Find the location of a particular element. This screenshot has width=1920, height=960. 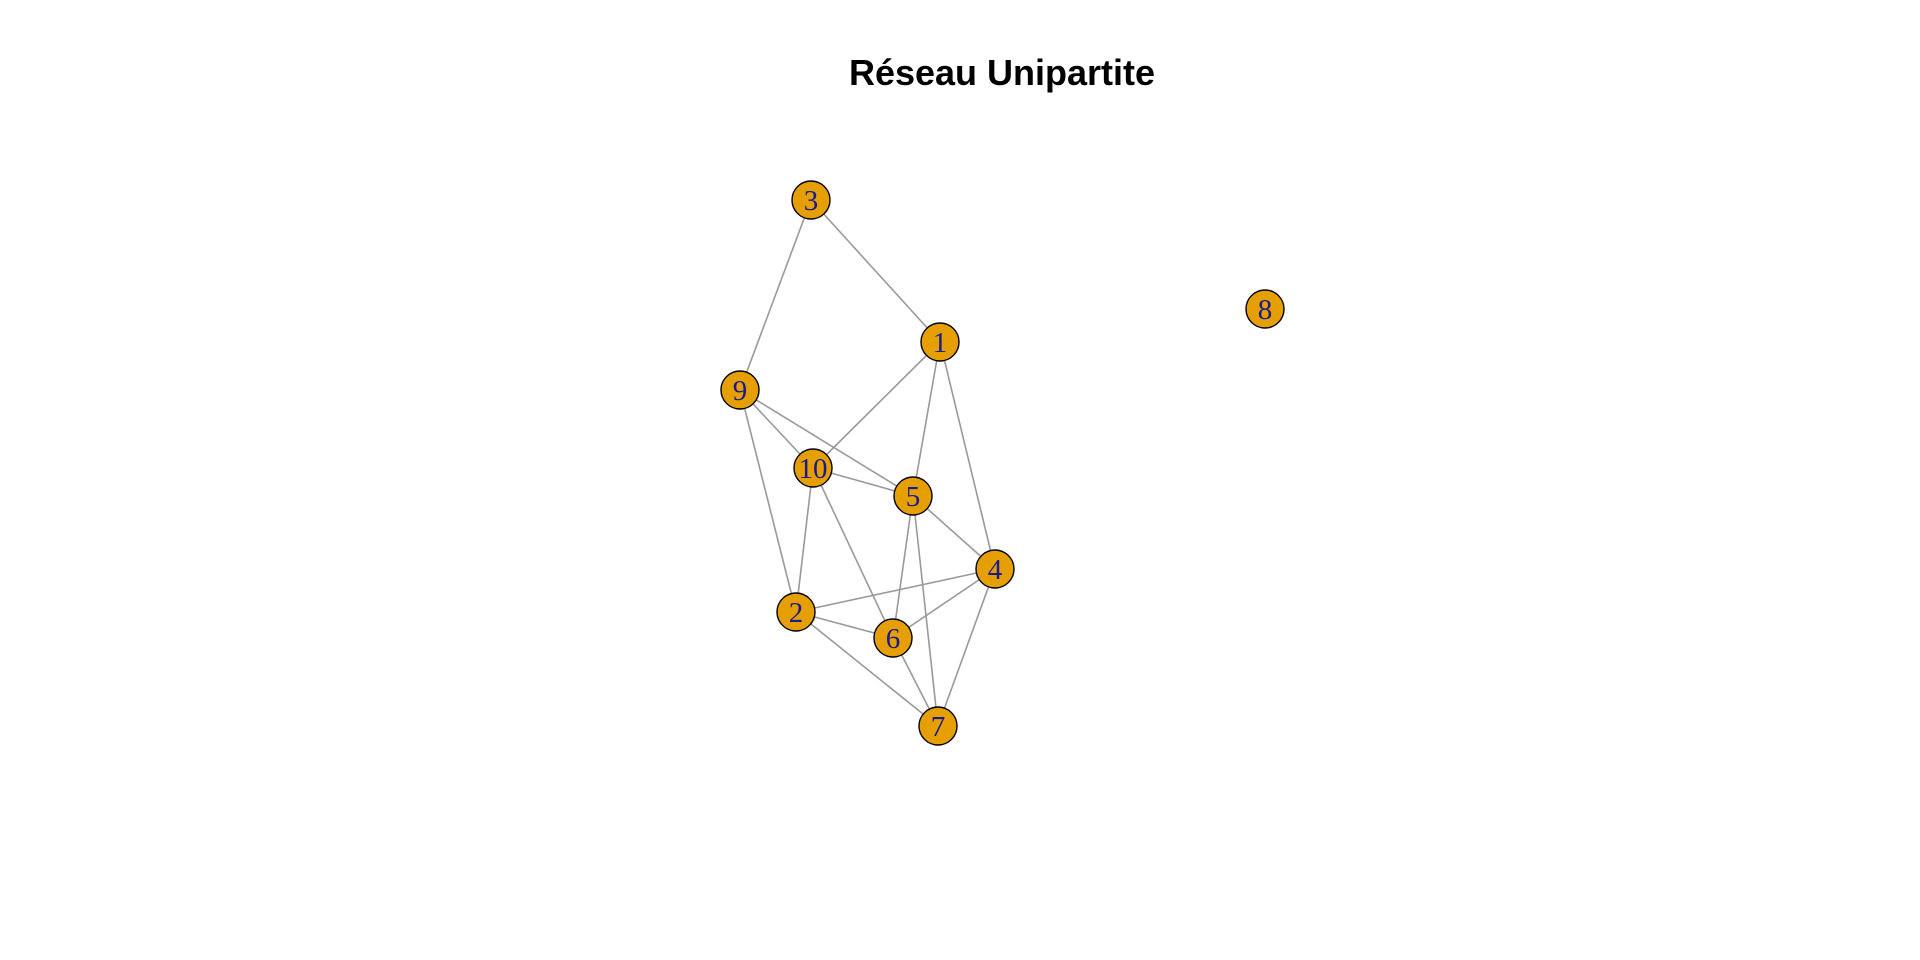

node-1: 1 is located at coordinates (940, 342).